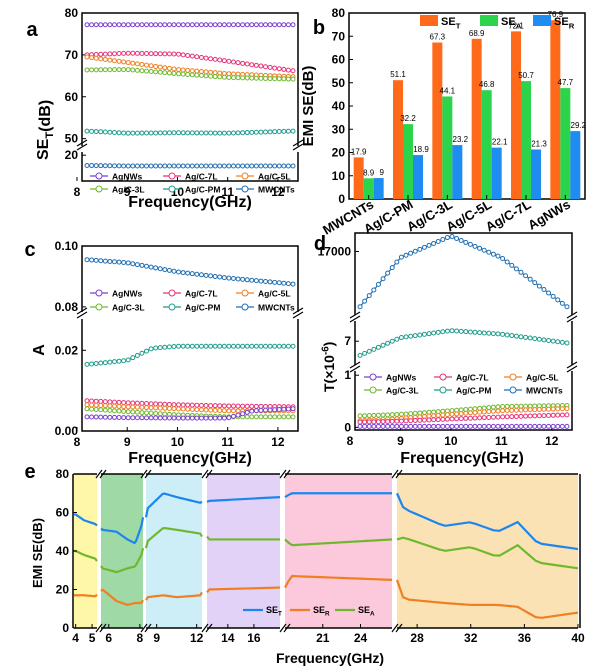 The width and height of the screenshot is (600, 671). I want to click on legend-label-sub: A, so click(519, 25).